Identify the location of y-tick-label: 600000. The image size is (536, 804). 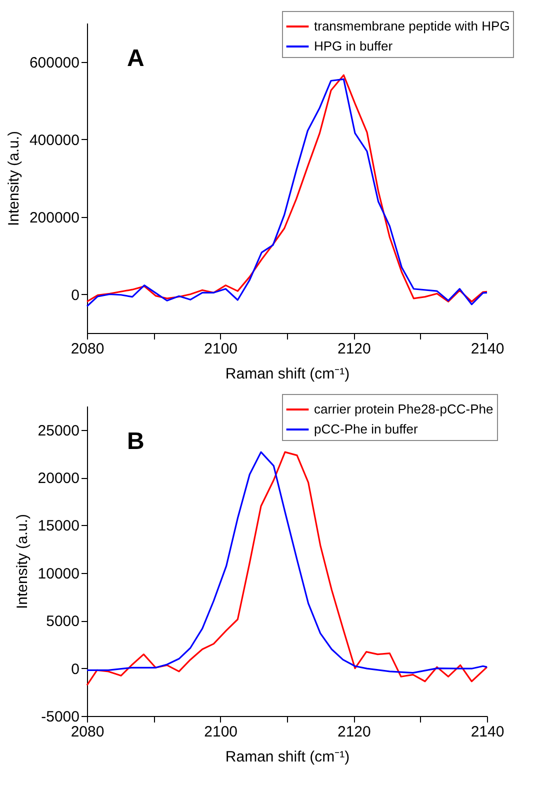
(54, 63).